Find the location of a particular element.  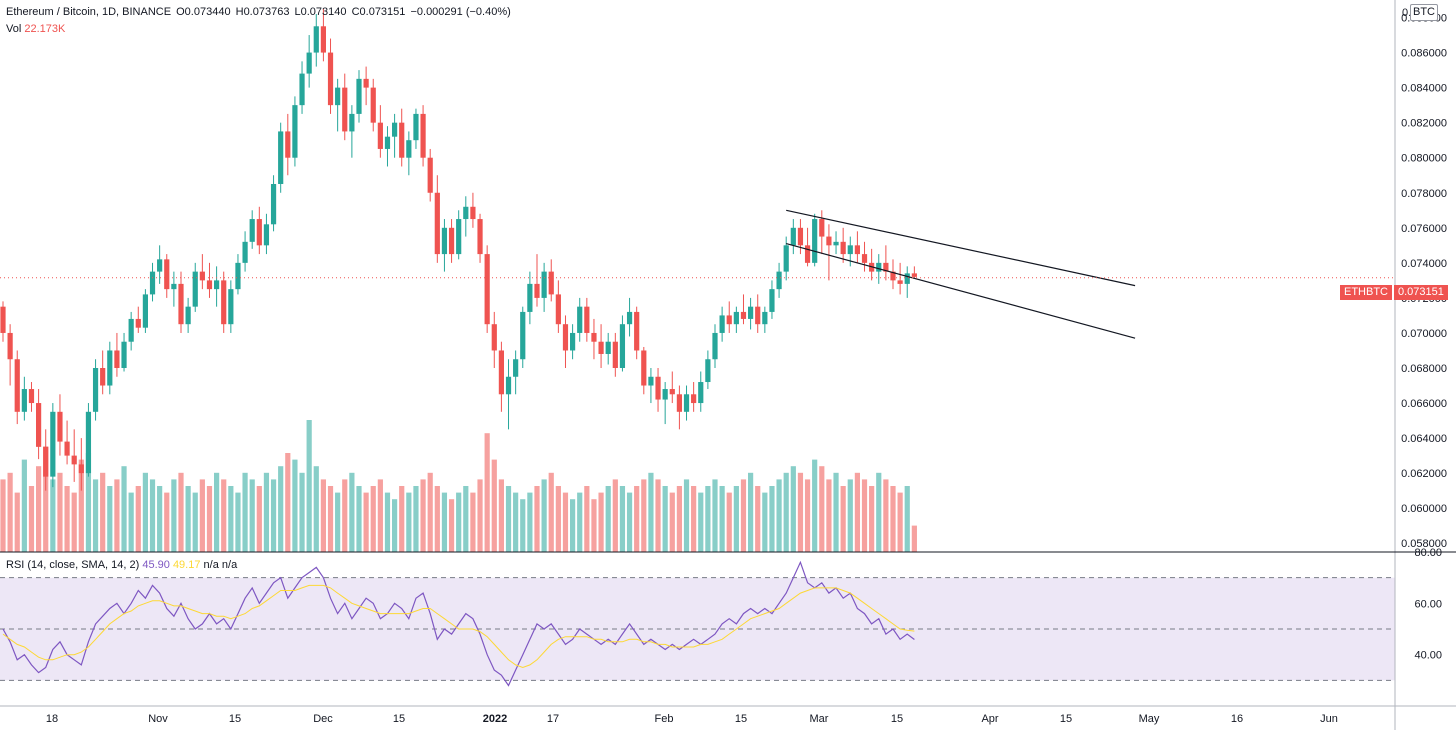

ohlc-close: C0.073151 is located at coordinates (378, 12).